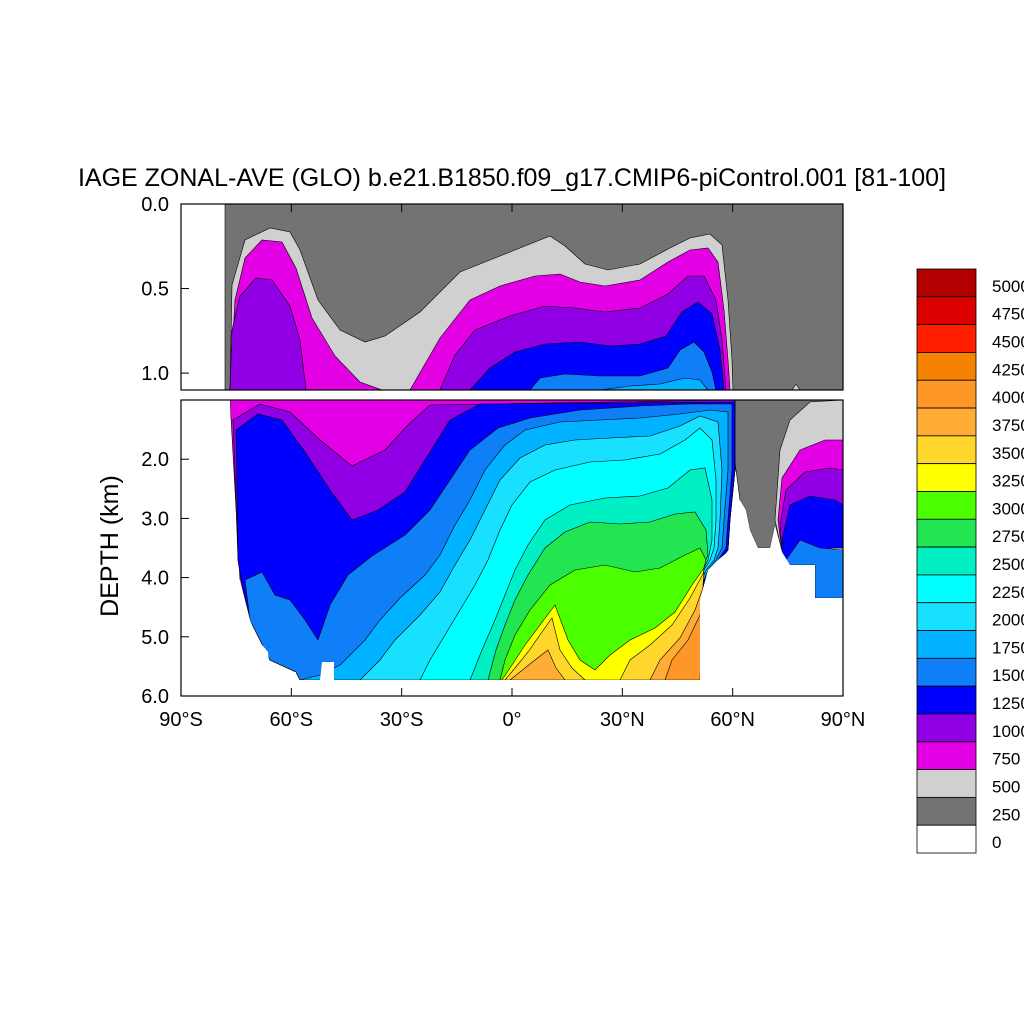 The height and width of the screenshot is (1024, 1024). What do you see at coordinates (1008, 508) in the screenshot?
I see `colorbar-label: 3000` at bounding box center [1008, 508].